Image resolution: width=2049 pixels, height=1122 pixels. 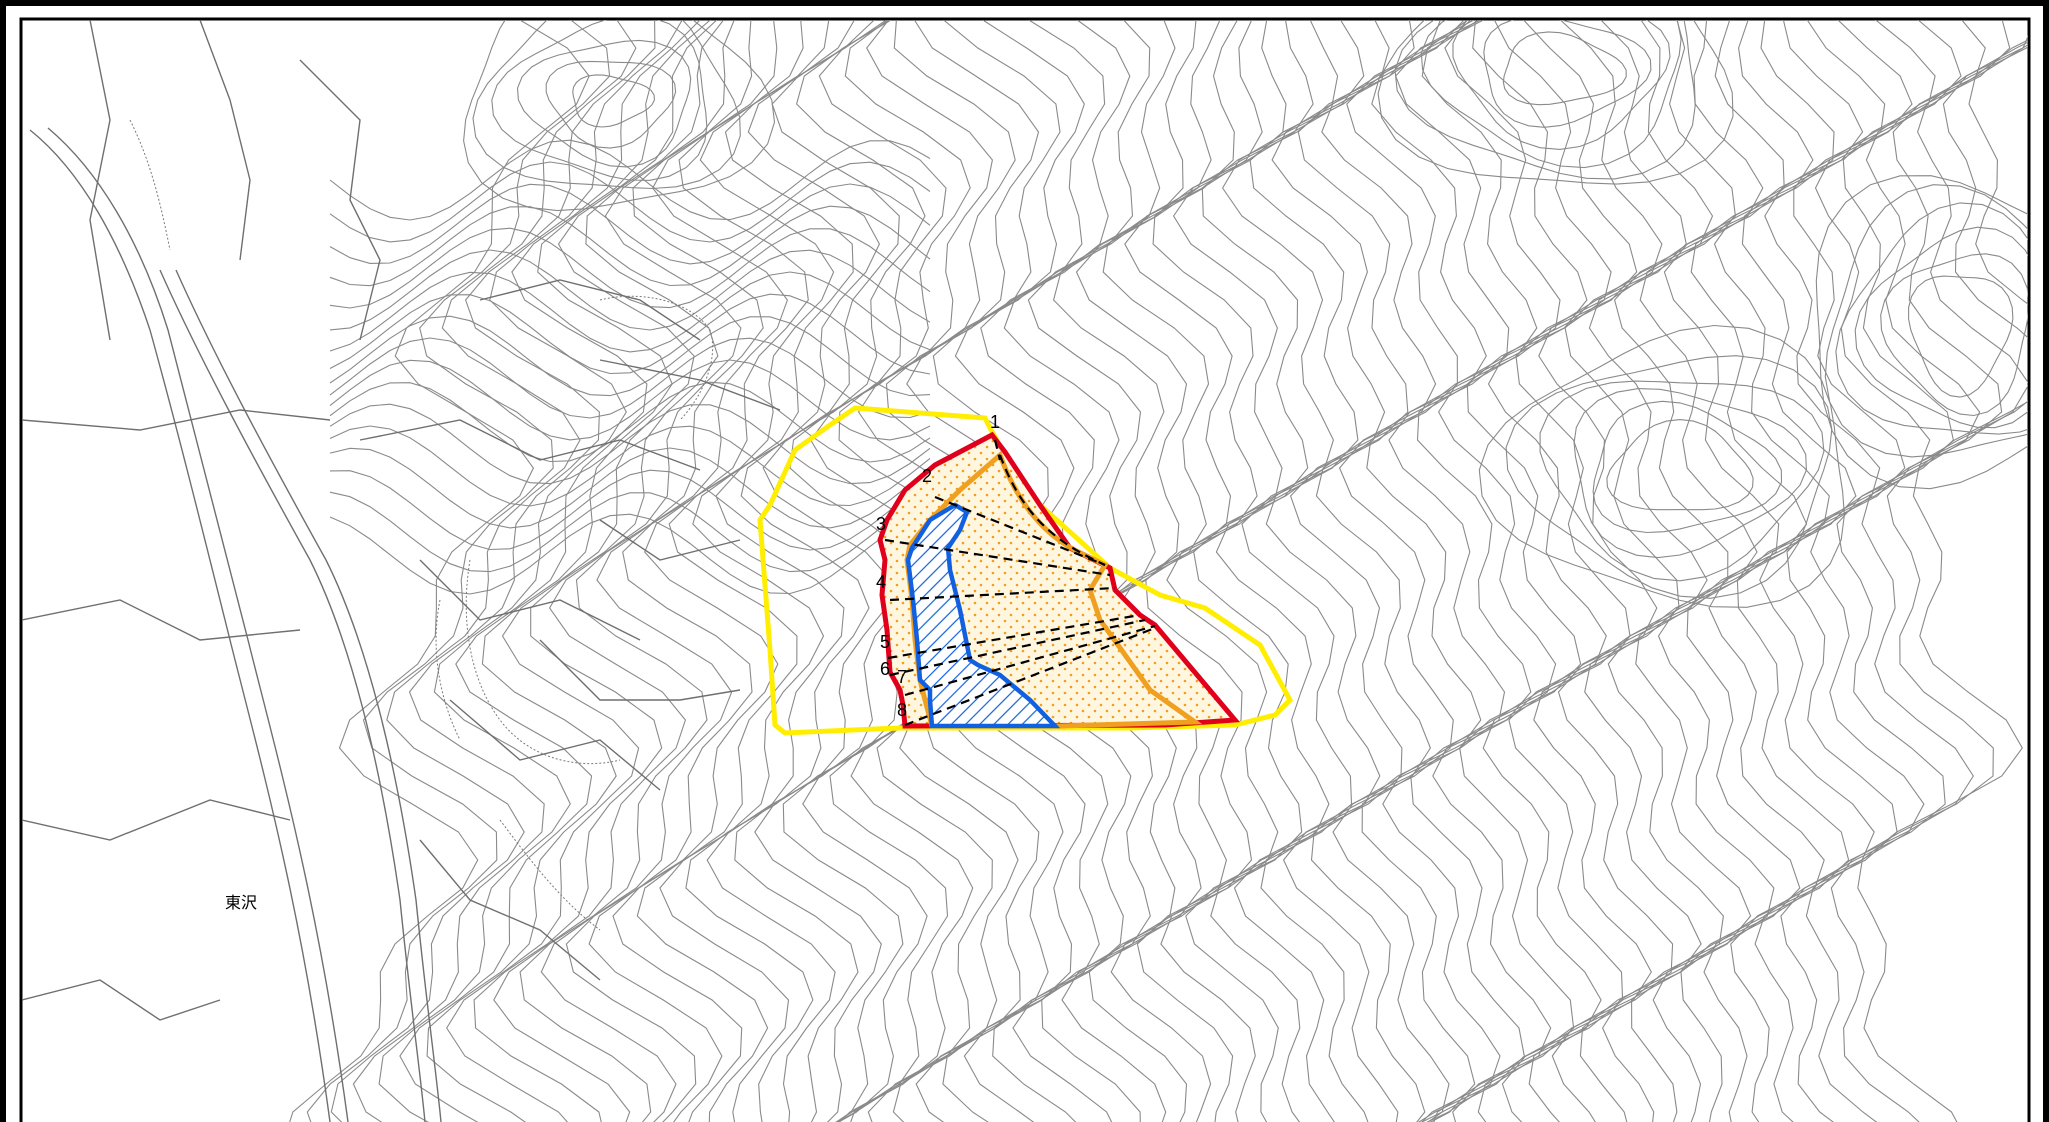 I want to click on section-label-2: 2, so click(x=927, y=476).